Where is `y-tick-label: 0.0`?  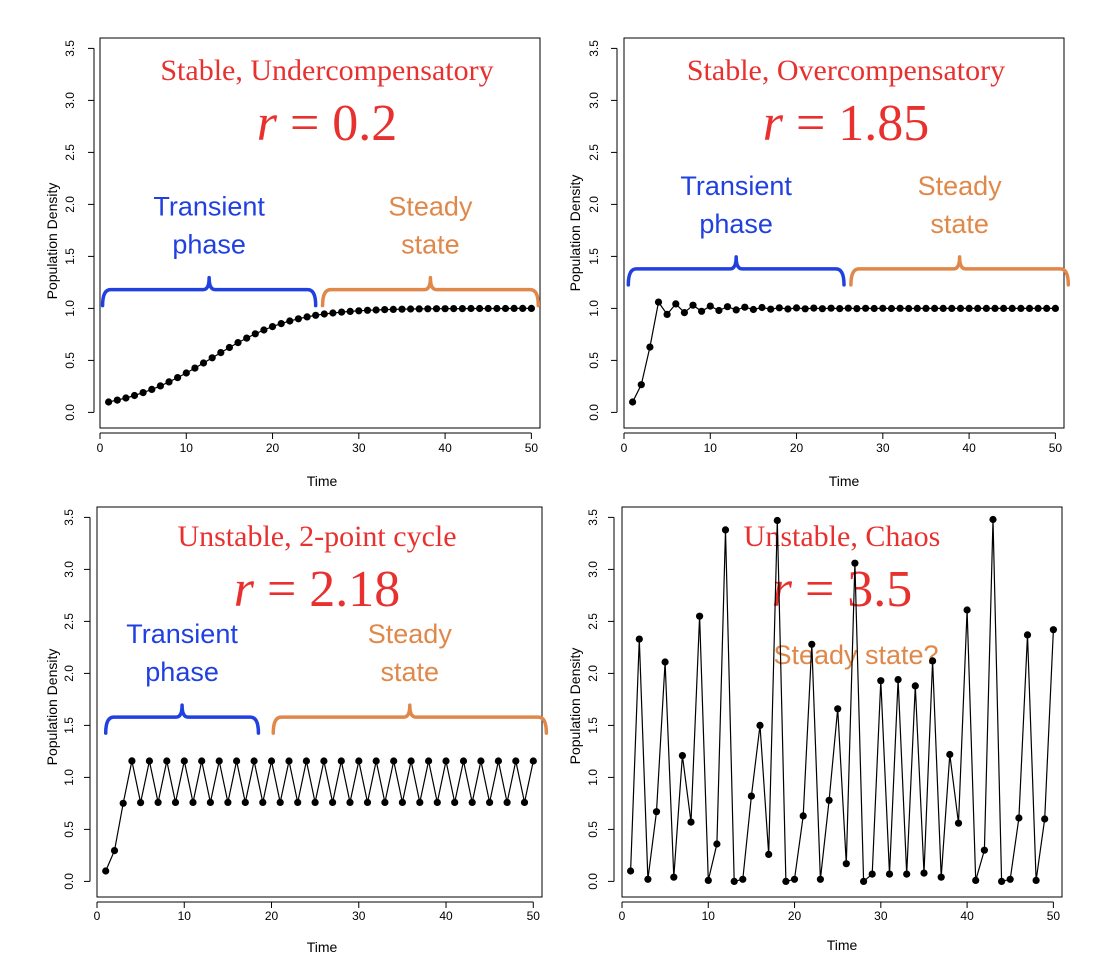 y-tick-label: 0.0 is located at coordinates (70, 412).